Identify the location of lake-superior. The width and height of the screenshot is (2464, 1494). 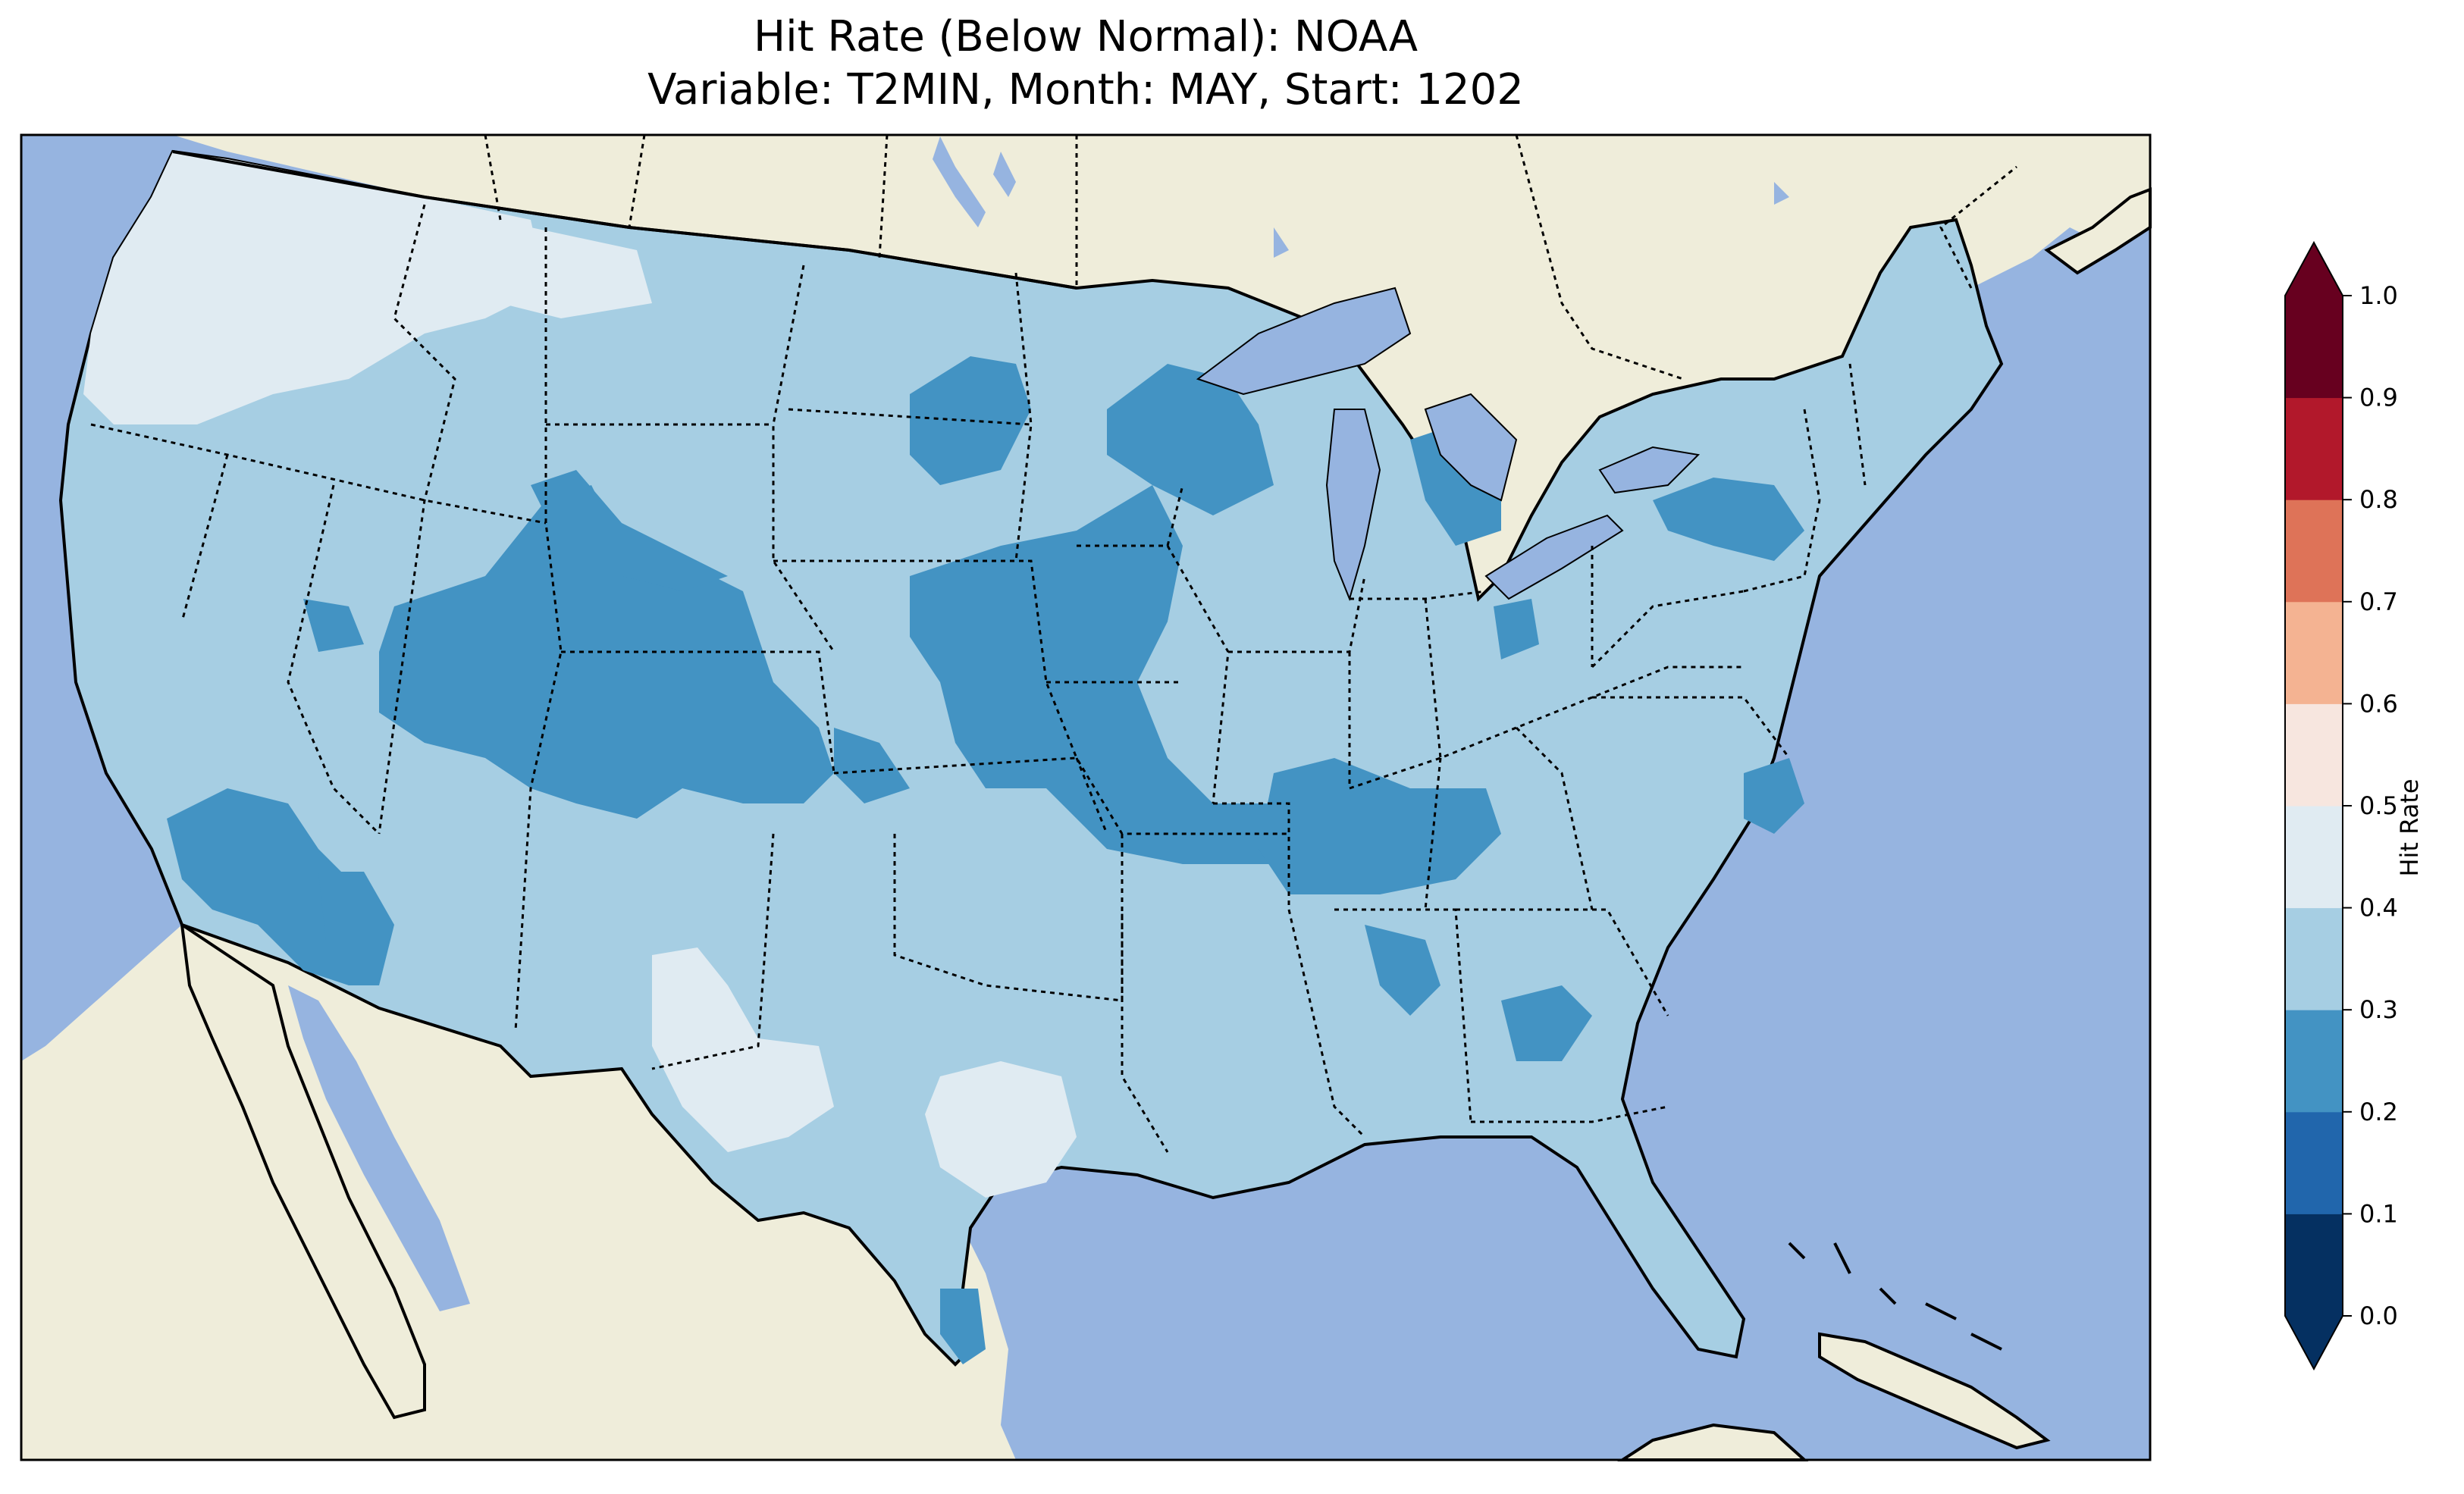
(1304, 341).